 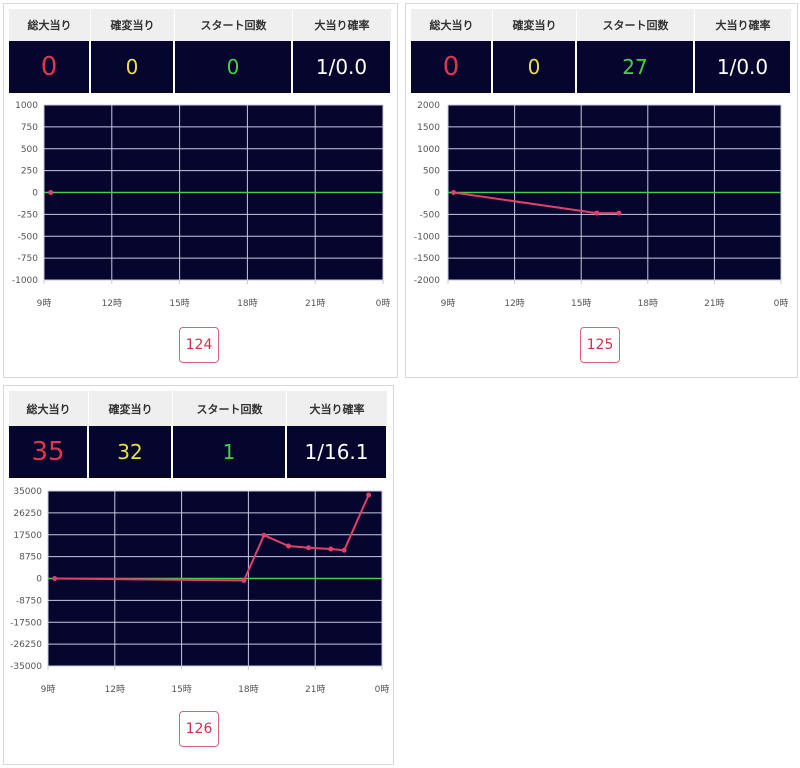 I want to click on y-tick-label: -17500, so click(x=26, y=623).